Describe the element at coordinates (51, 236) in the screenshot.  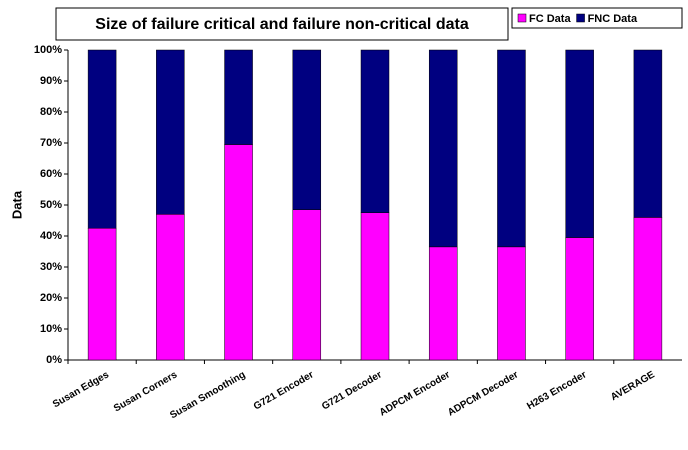
I see `y-tick-label: 40%` at that location.